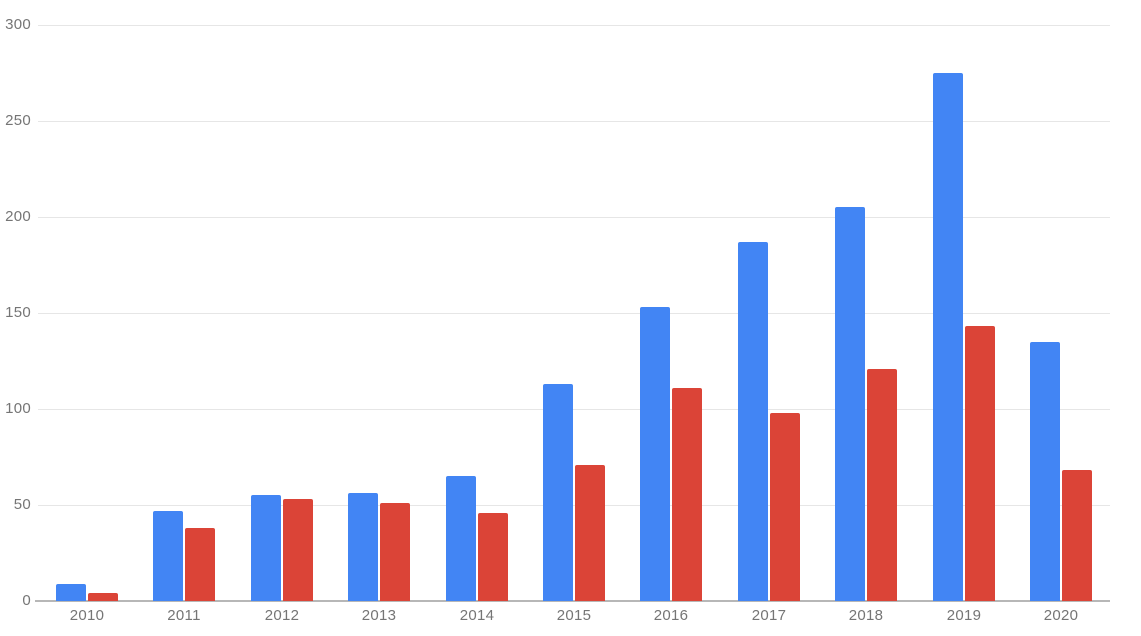 This screenshot has height=636, width=1141. Describe the element at coordinates (671, 615) in the screenshot. I see `x-axis-label-2016: 2016` at that location.